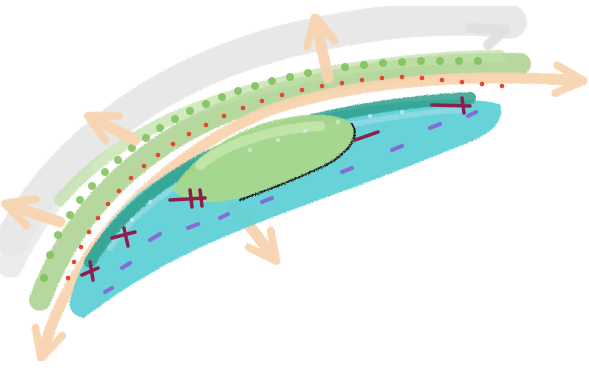  What do you see at coordinates (297, 162) in the screenshot?
I see `island-outline` at bounding box center [297, 162].